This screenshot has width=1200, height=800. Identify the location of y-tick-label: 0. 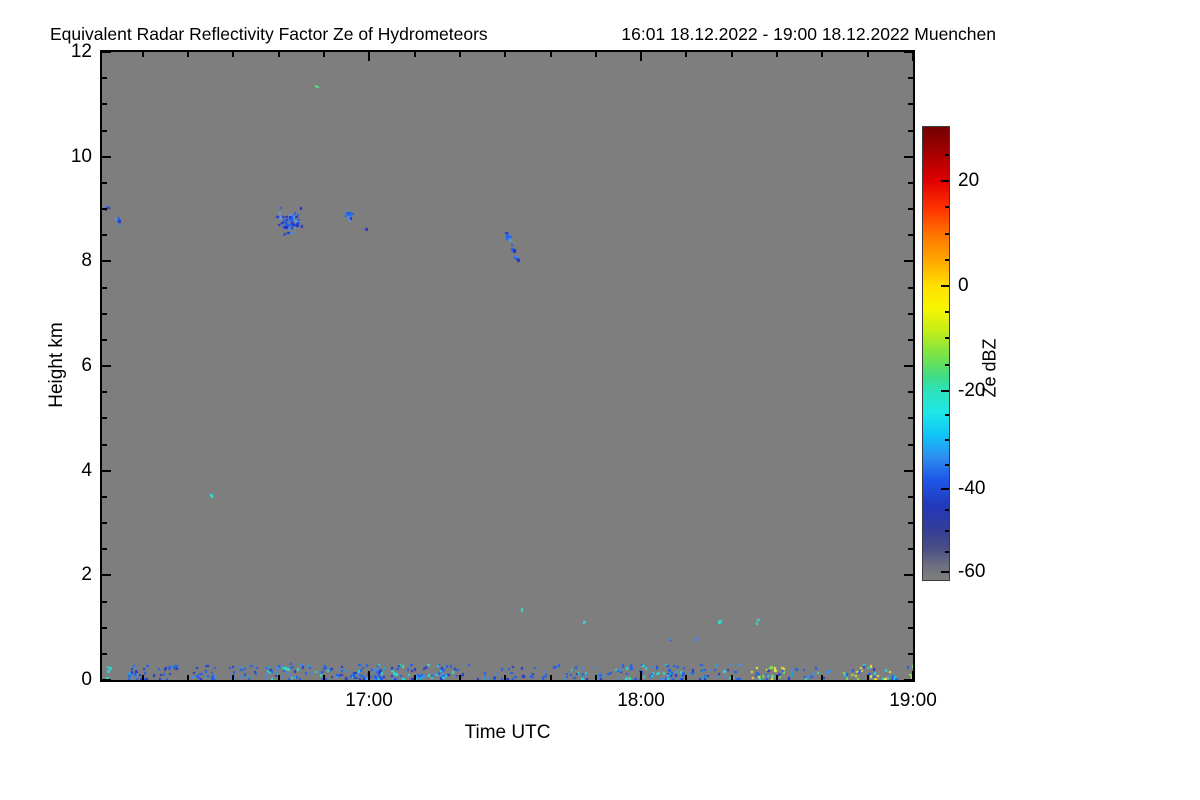
(86, 679).